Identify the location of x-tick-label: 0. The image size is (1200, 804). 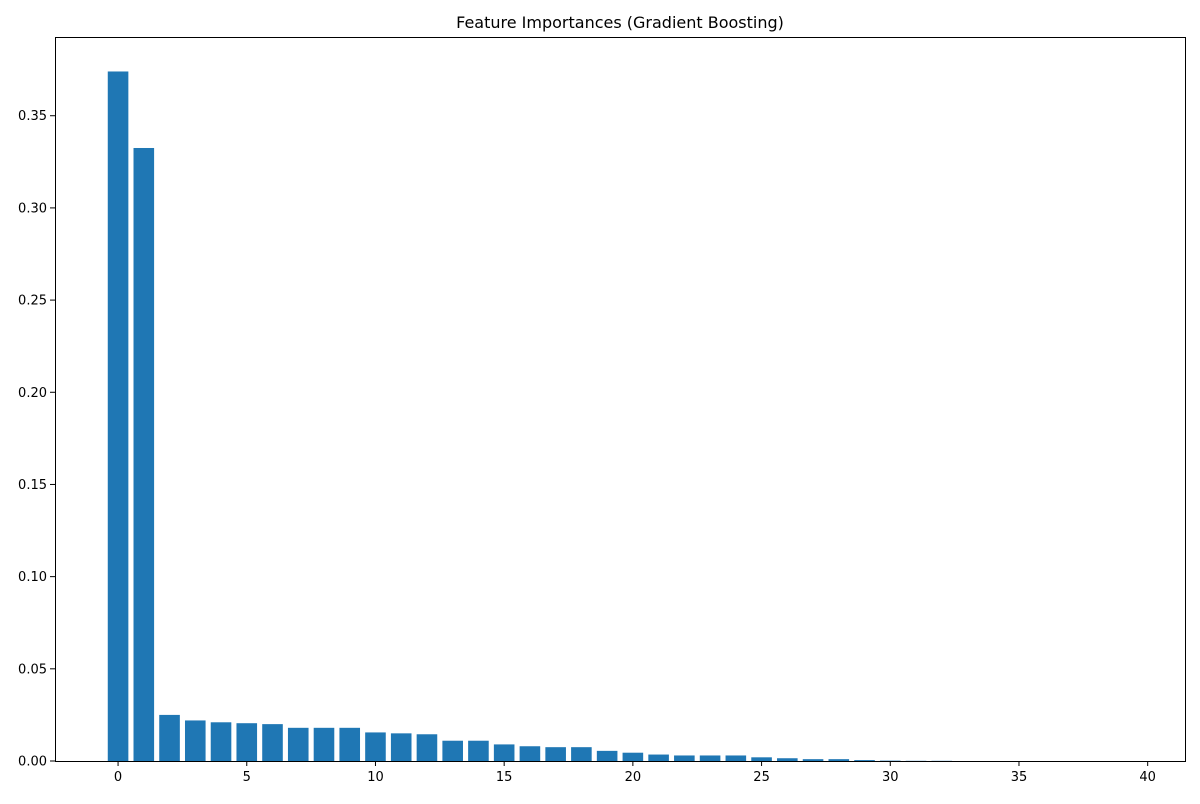
(118, 777).